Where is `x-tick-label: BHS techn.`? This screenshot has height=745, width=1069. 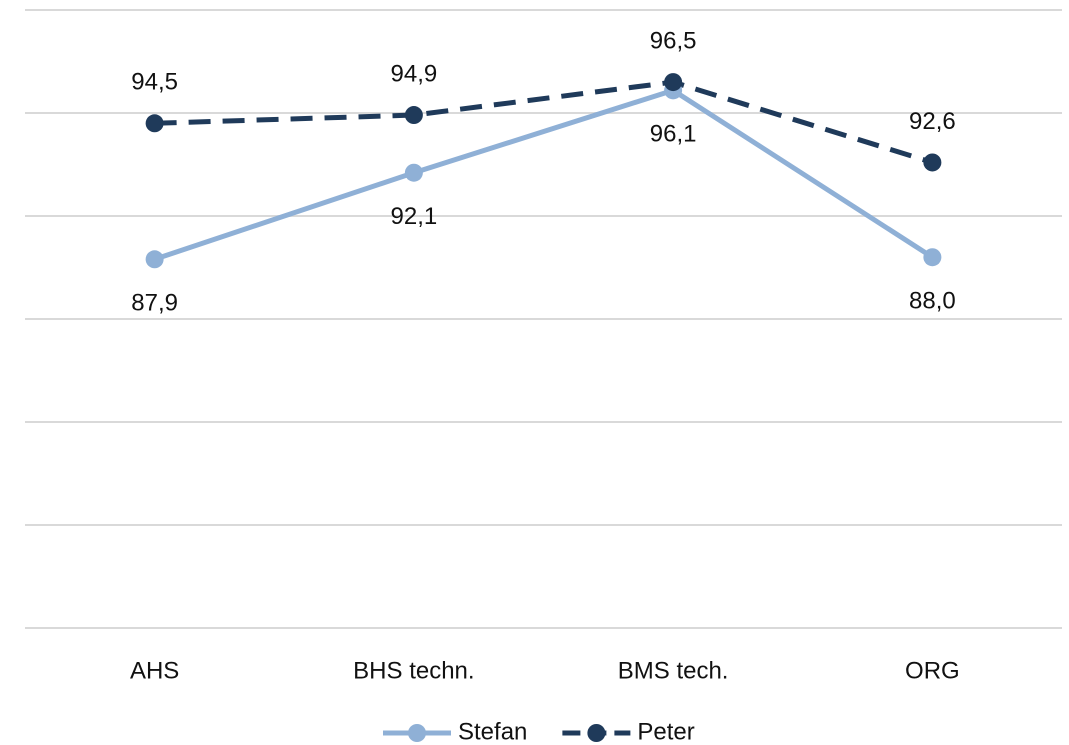
x-tick-label: BHS techn. is located at coordinates (413, 670).